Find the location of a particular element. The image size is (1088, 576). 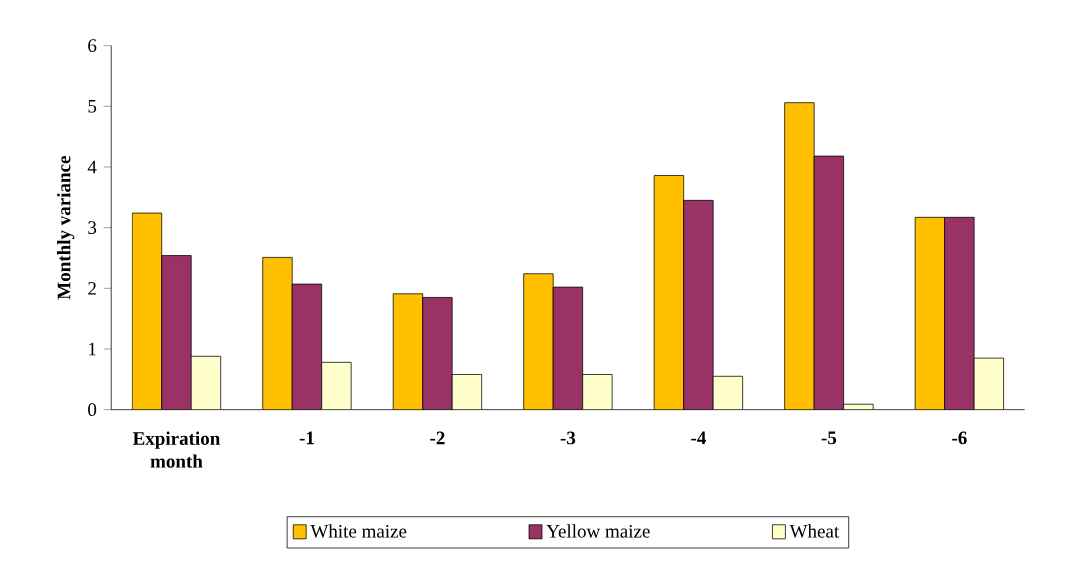

x-tick-label: -1 is located at coordinates (306, 438).